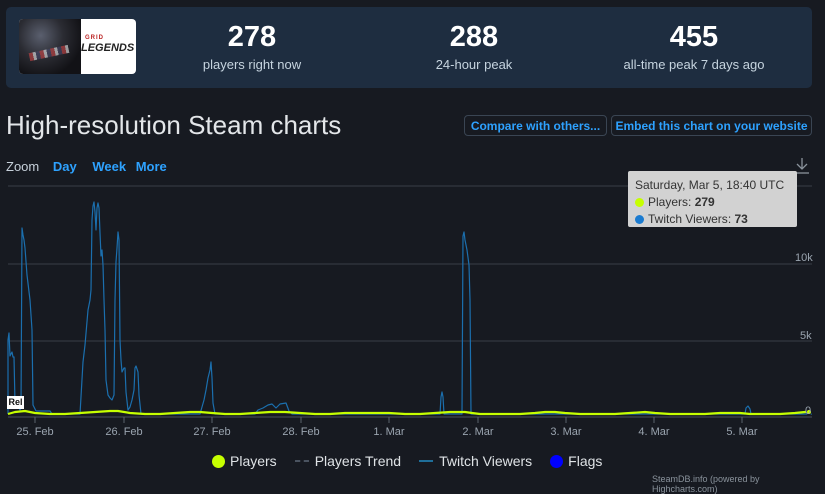  I want to click on tooltip-row-players: Players: 279, so click(712, 202).